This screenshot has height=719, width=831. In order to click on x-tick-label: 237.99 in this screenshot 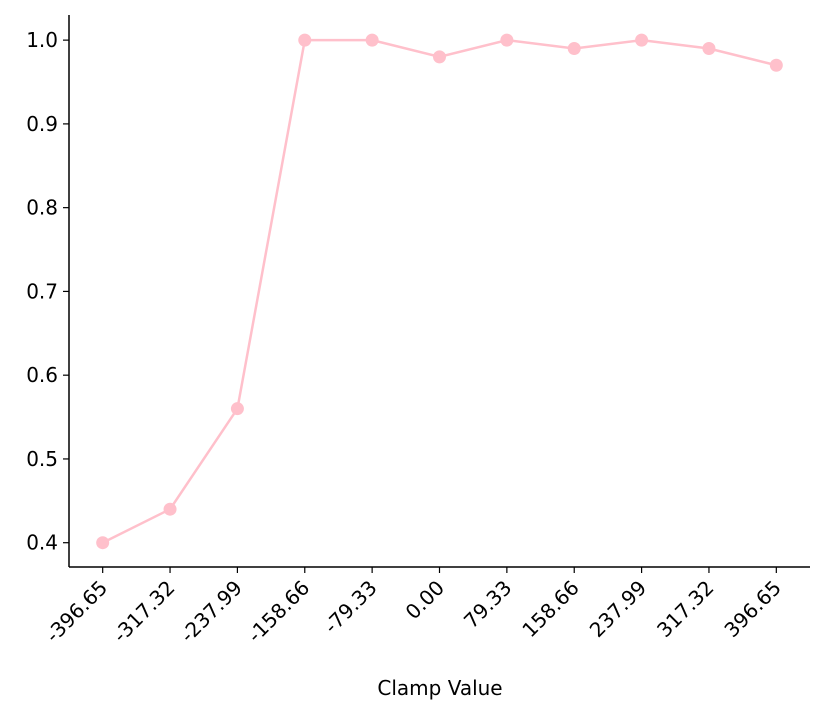, I will do `click(618, 609)`.